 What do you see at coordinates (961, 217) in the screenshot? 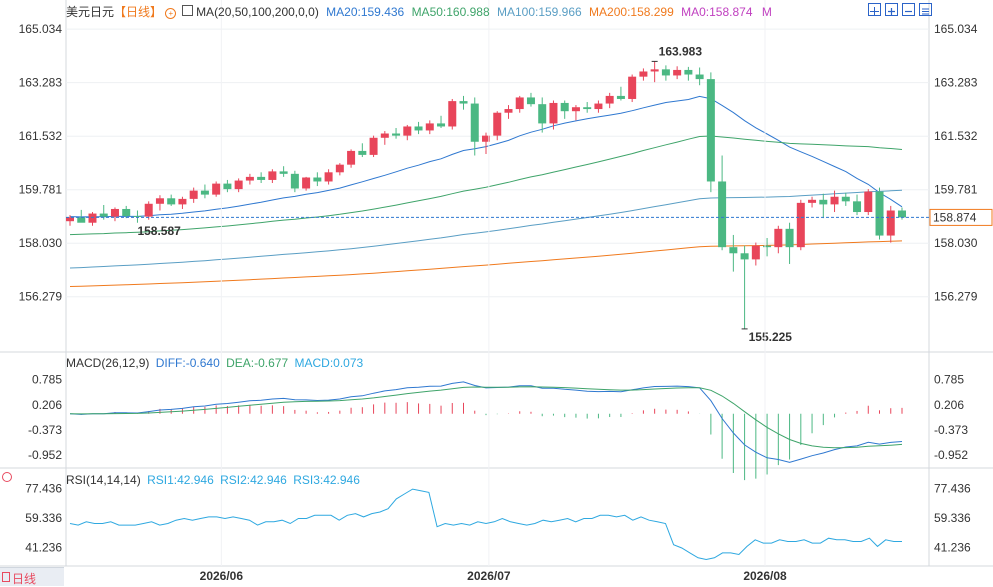
I see `last-price-box` at bounding box center [961, 217].